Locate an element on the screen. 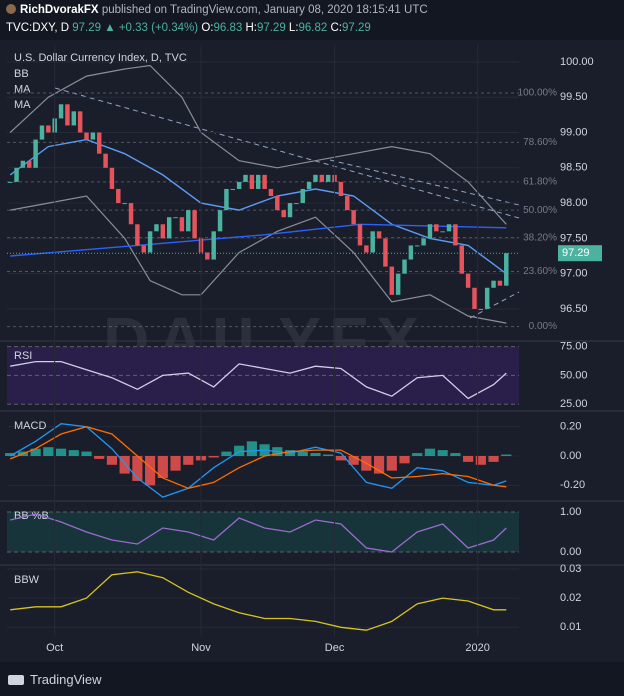 The image size is (624, 696). y-tick-label: 97.00 is located at coordinates (574, 274).